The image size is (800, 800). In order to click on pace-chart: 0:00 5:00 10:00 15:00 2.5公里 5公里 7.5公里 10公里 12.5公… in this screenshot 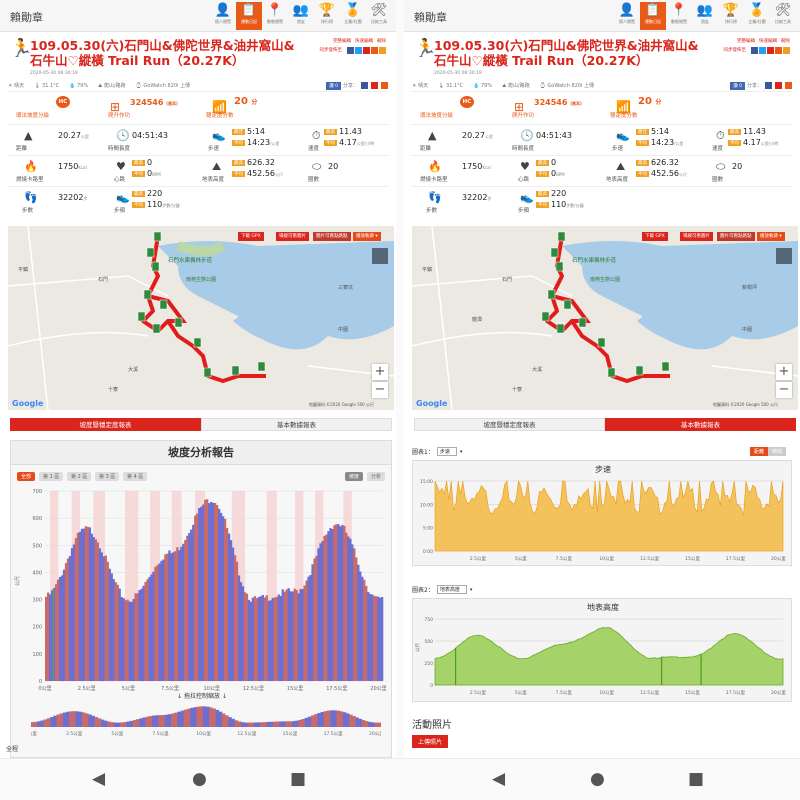, I will do `click(602, 520)`.